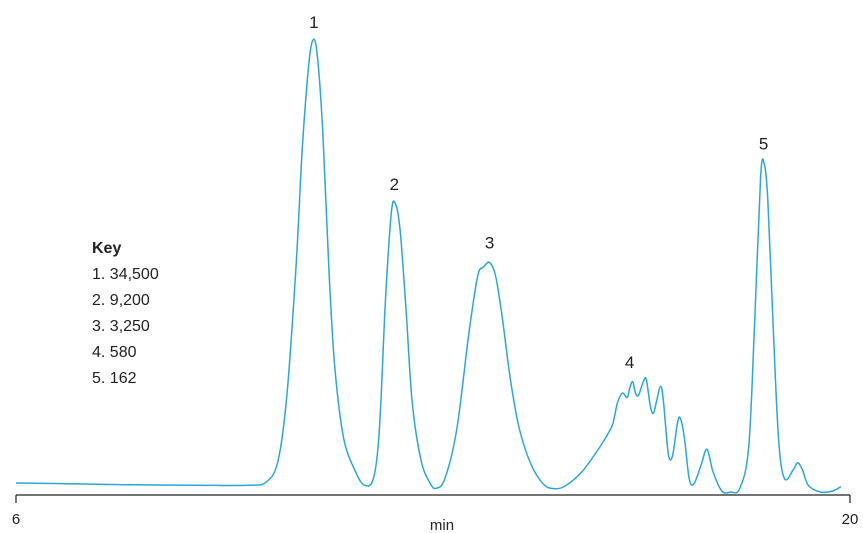 The image size is (863, 533). Describe the element at coordinates (121, 300) in the screenshot. I see `key-item: 2. 9,200` at that location.